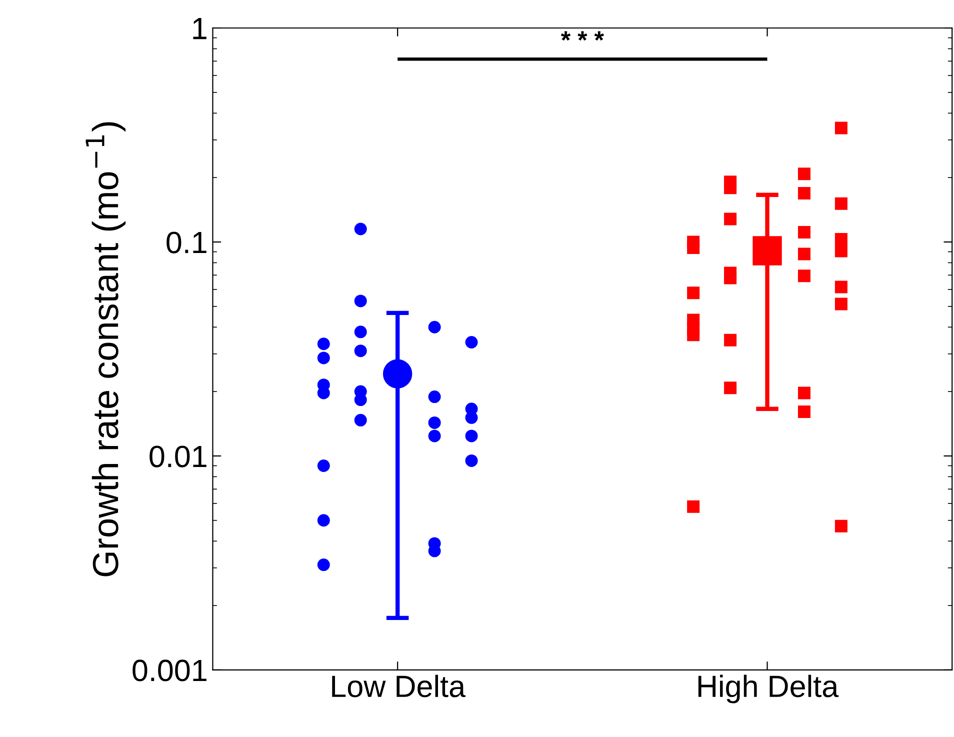 This screenshot has width=954, height=737. Describe the element at coordinates (582, 36) in the screenshot. I see `annotation: * * *` at that location.